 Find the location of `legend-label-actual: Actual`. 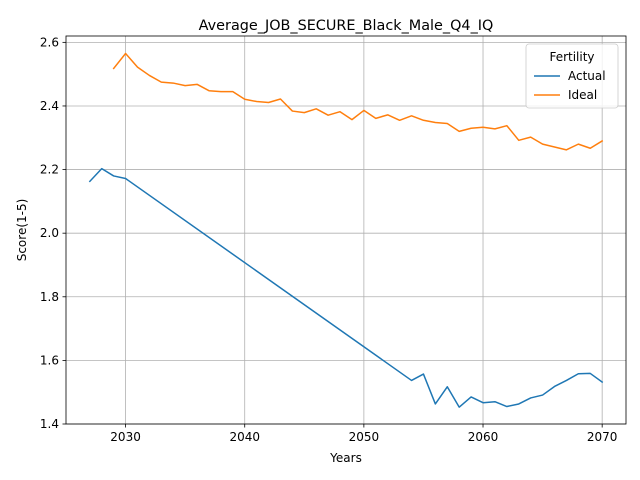

legend-label-actual: Actual is located at coordinates (587, 76).